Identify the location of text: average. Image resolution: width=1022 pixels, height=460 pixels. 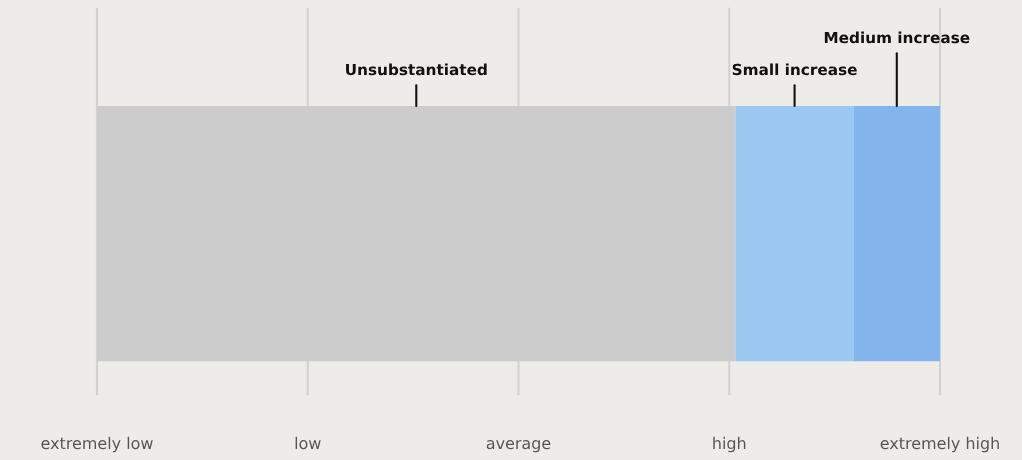
(518, 446).